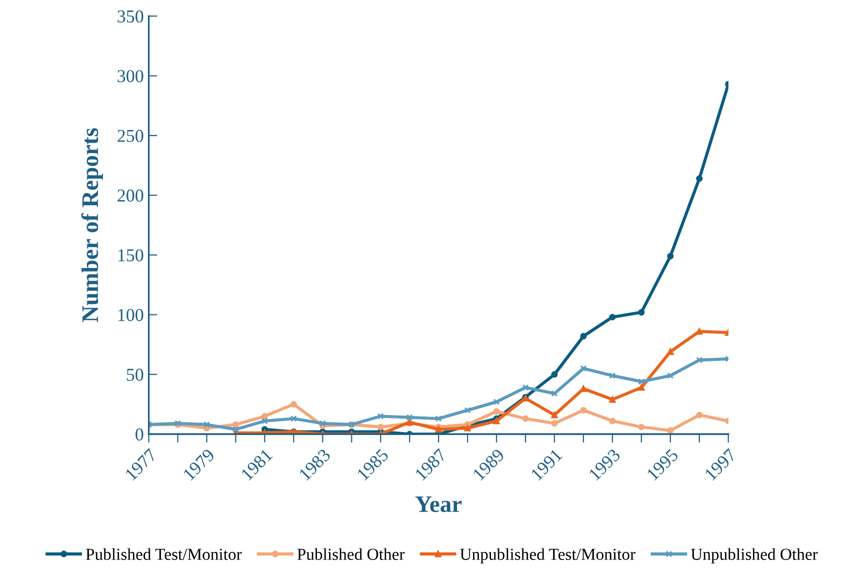  Describe the element at coordinates (548, 556) in the screenshot. I see `legend-label: Unpublished Test/Monitor` at that location.